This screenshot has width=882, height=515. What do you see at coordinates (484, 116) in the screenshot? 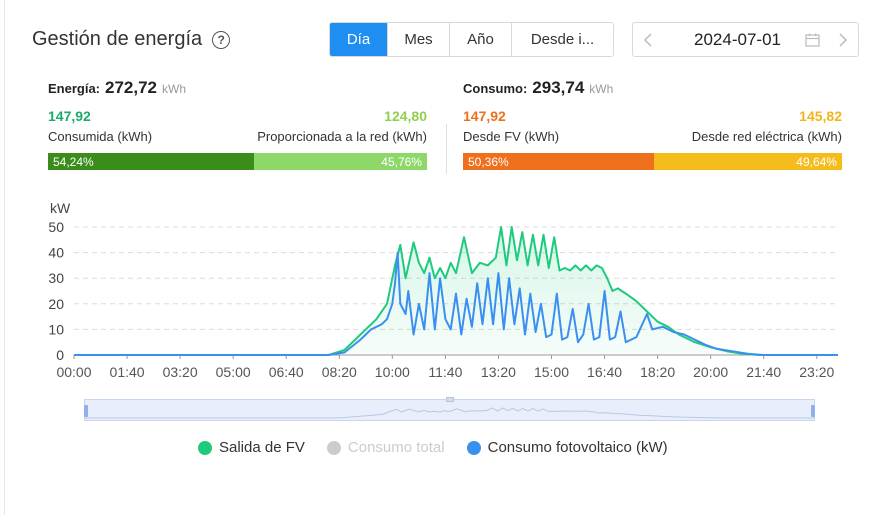
I see `from-pv-value: 147,92` at bounding box center [484, 116].